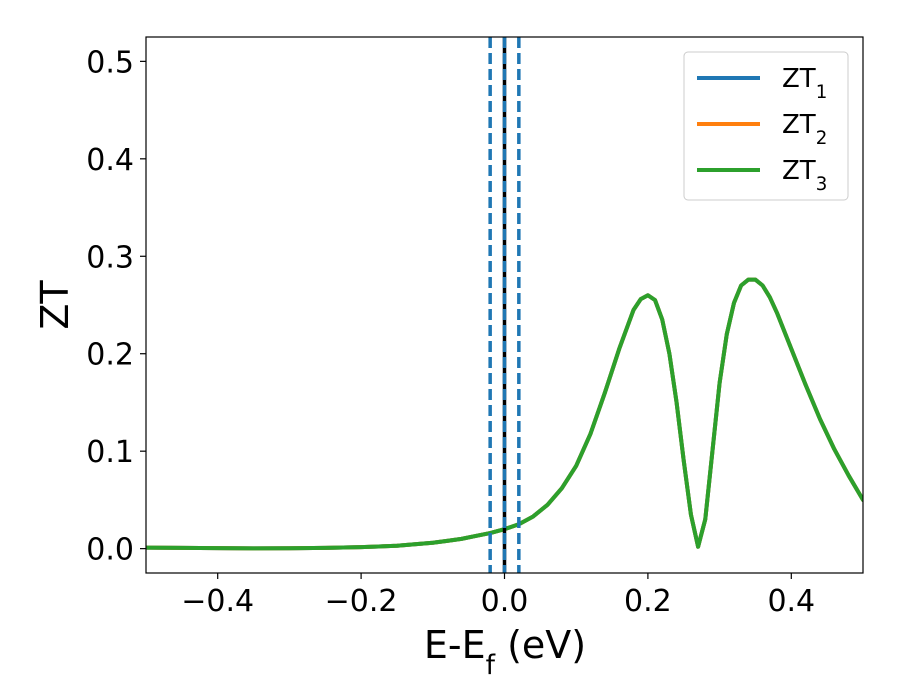 The width and height of the screenshot is (900, 700). I want to click on x-tick-label: 0.2, so click(648, 601).